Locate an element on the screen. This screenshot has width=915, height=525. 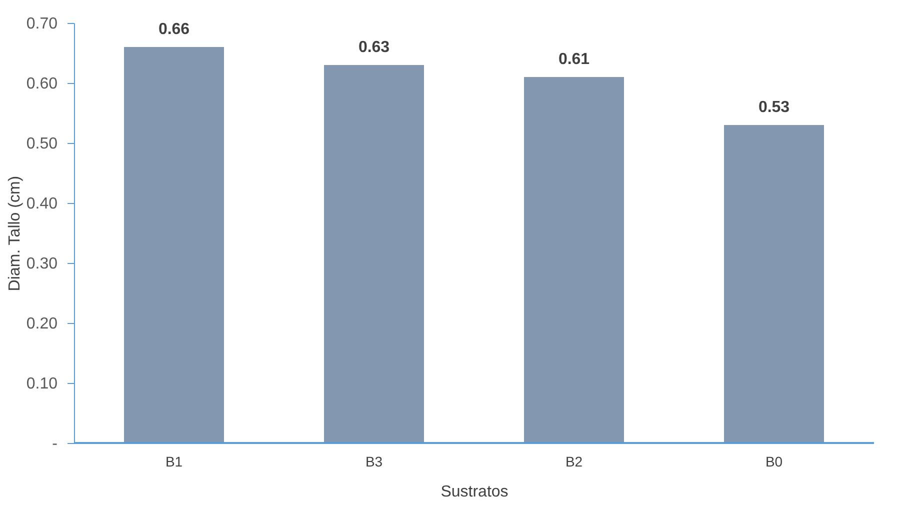
data-label: 0.63 is located at coordinates (374, 47).